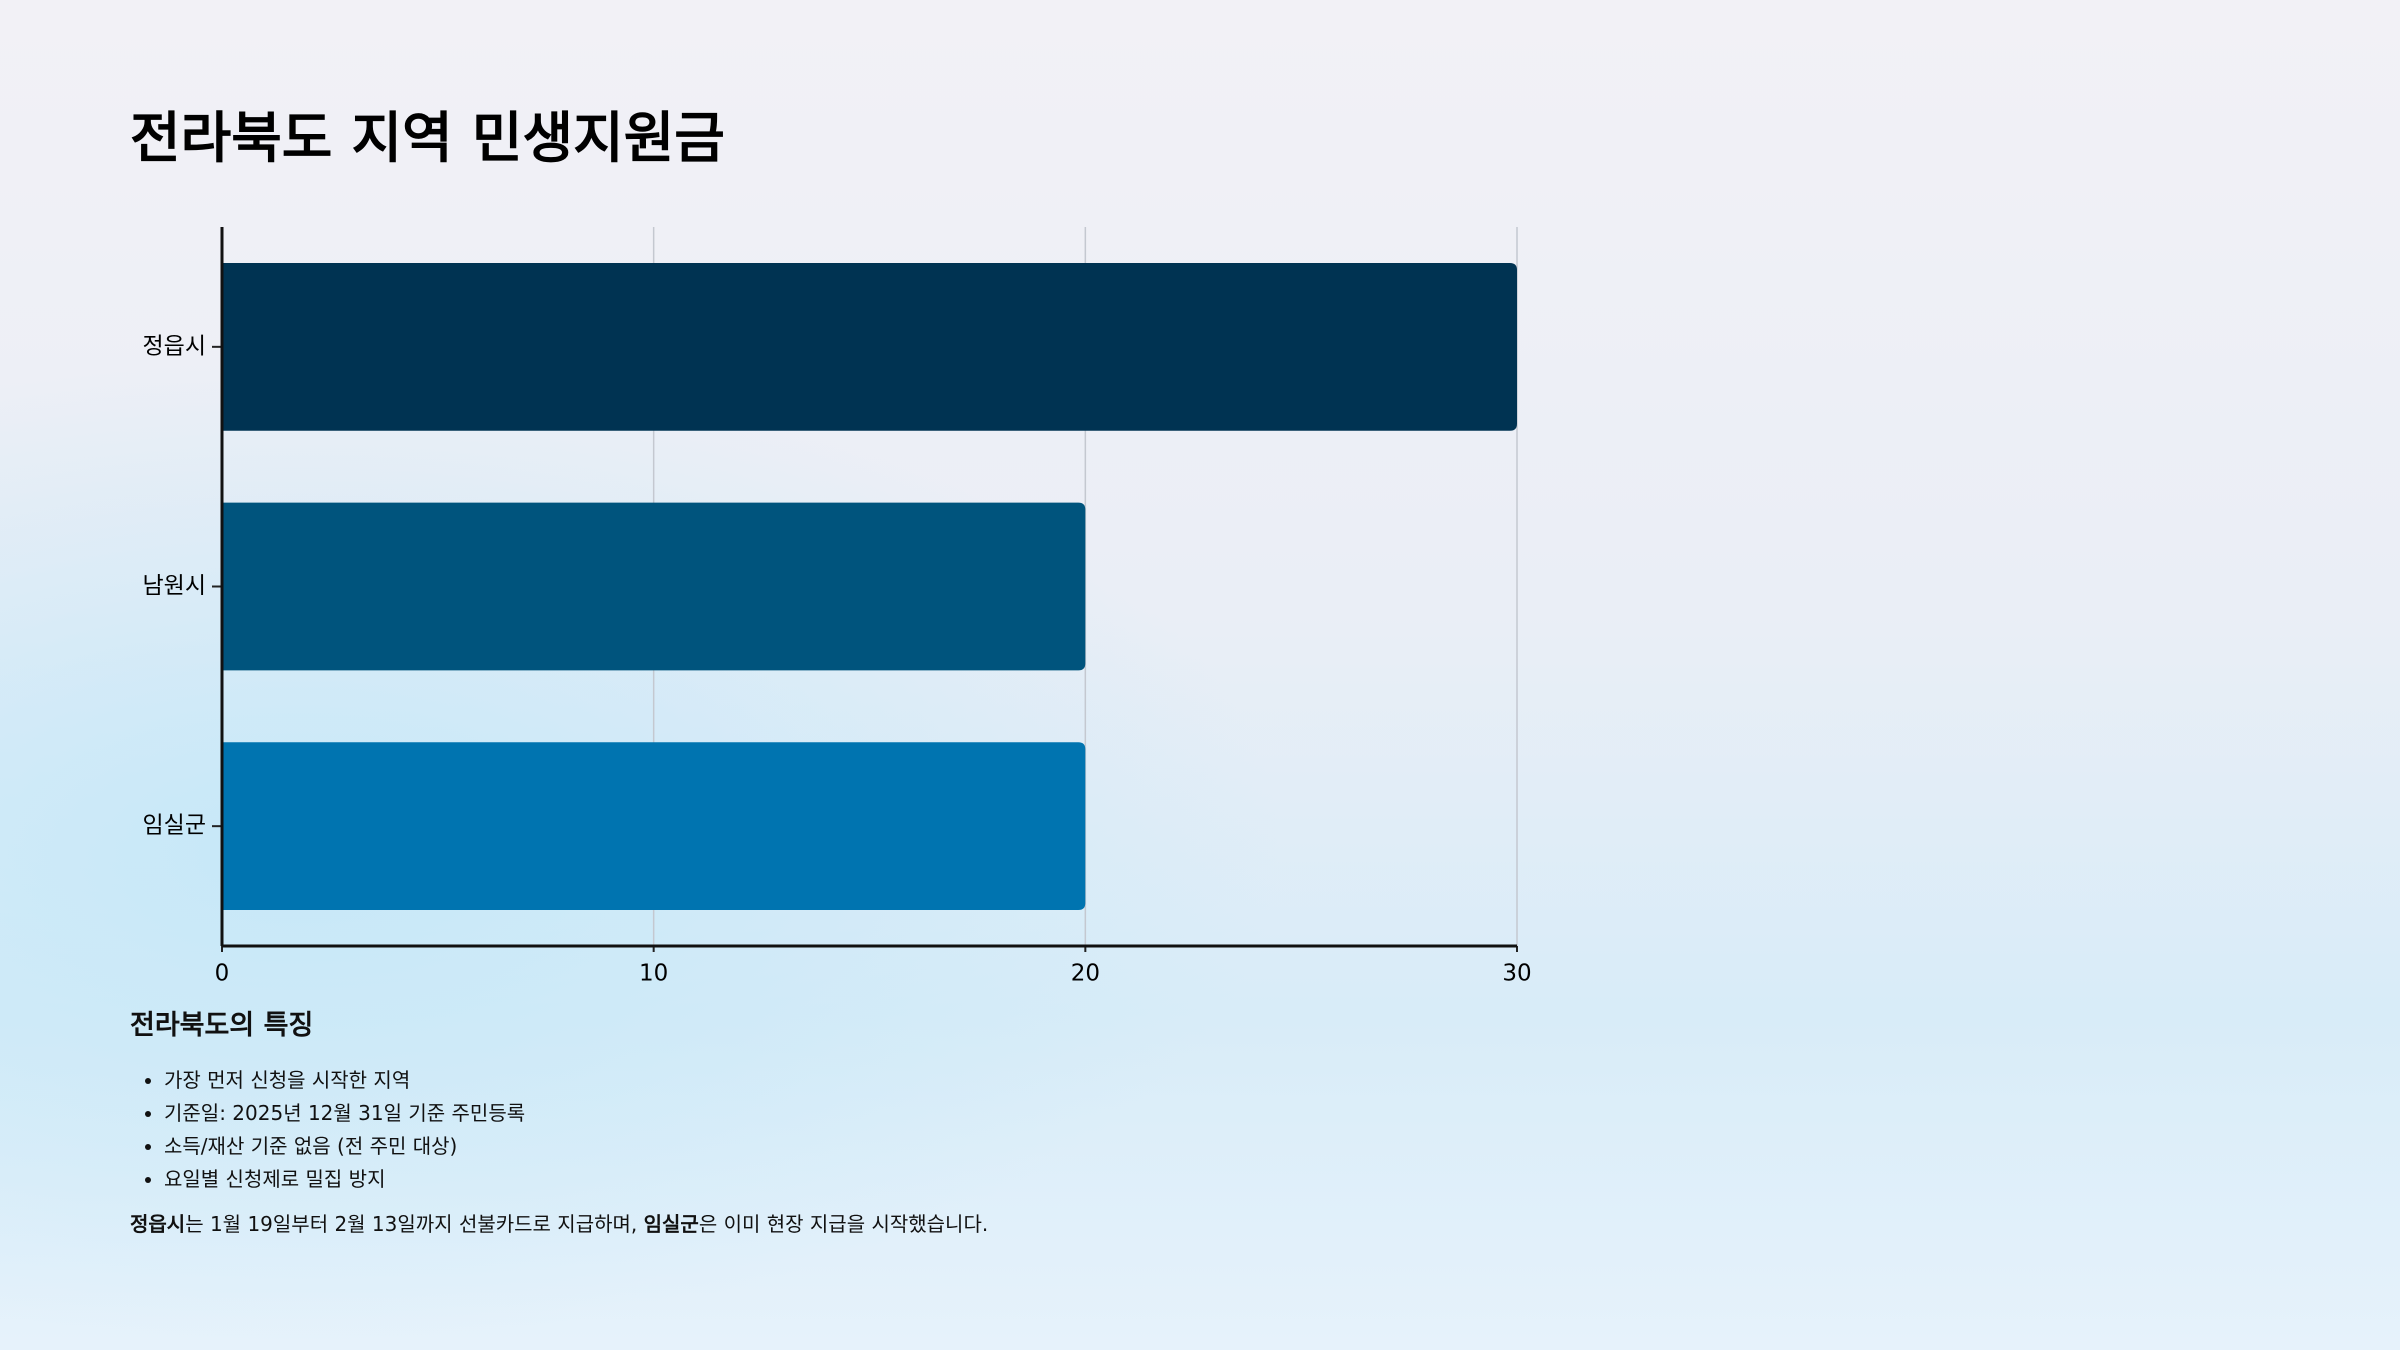  What do you see at coordinates (897, 1113) in the screenshot?
I see `bullet-item: 기준일: 2025년 12월 31일 기준 주민등록` at bounding box center [897, 1113].